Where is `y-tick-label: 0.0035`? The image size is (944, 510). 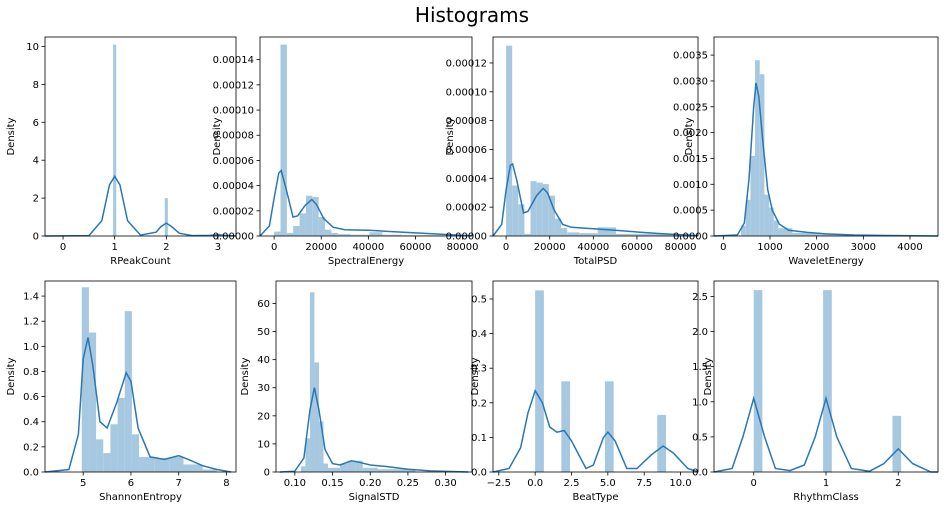
y-tick-label: 0.0035 is located at coordinates (690, 56).